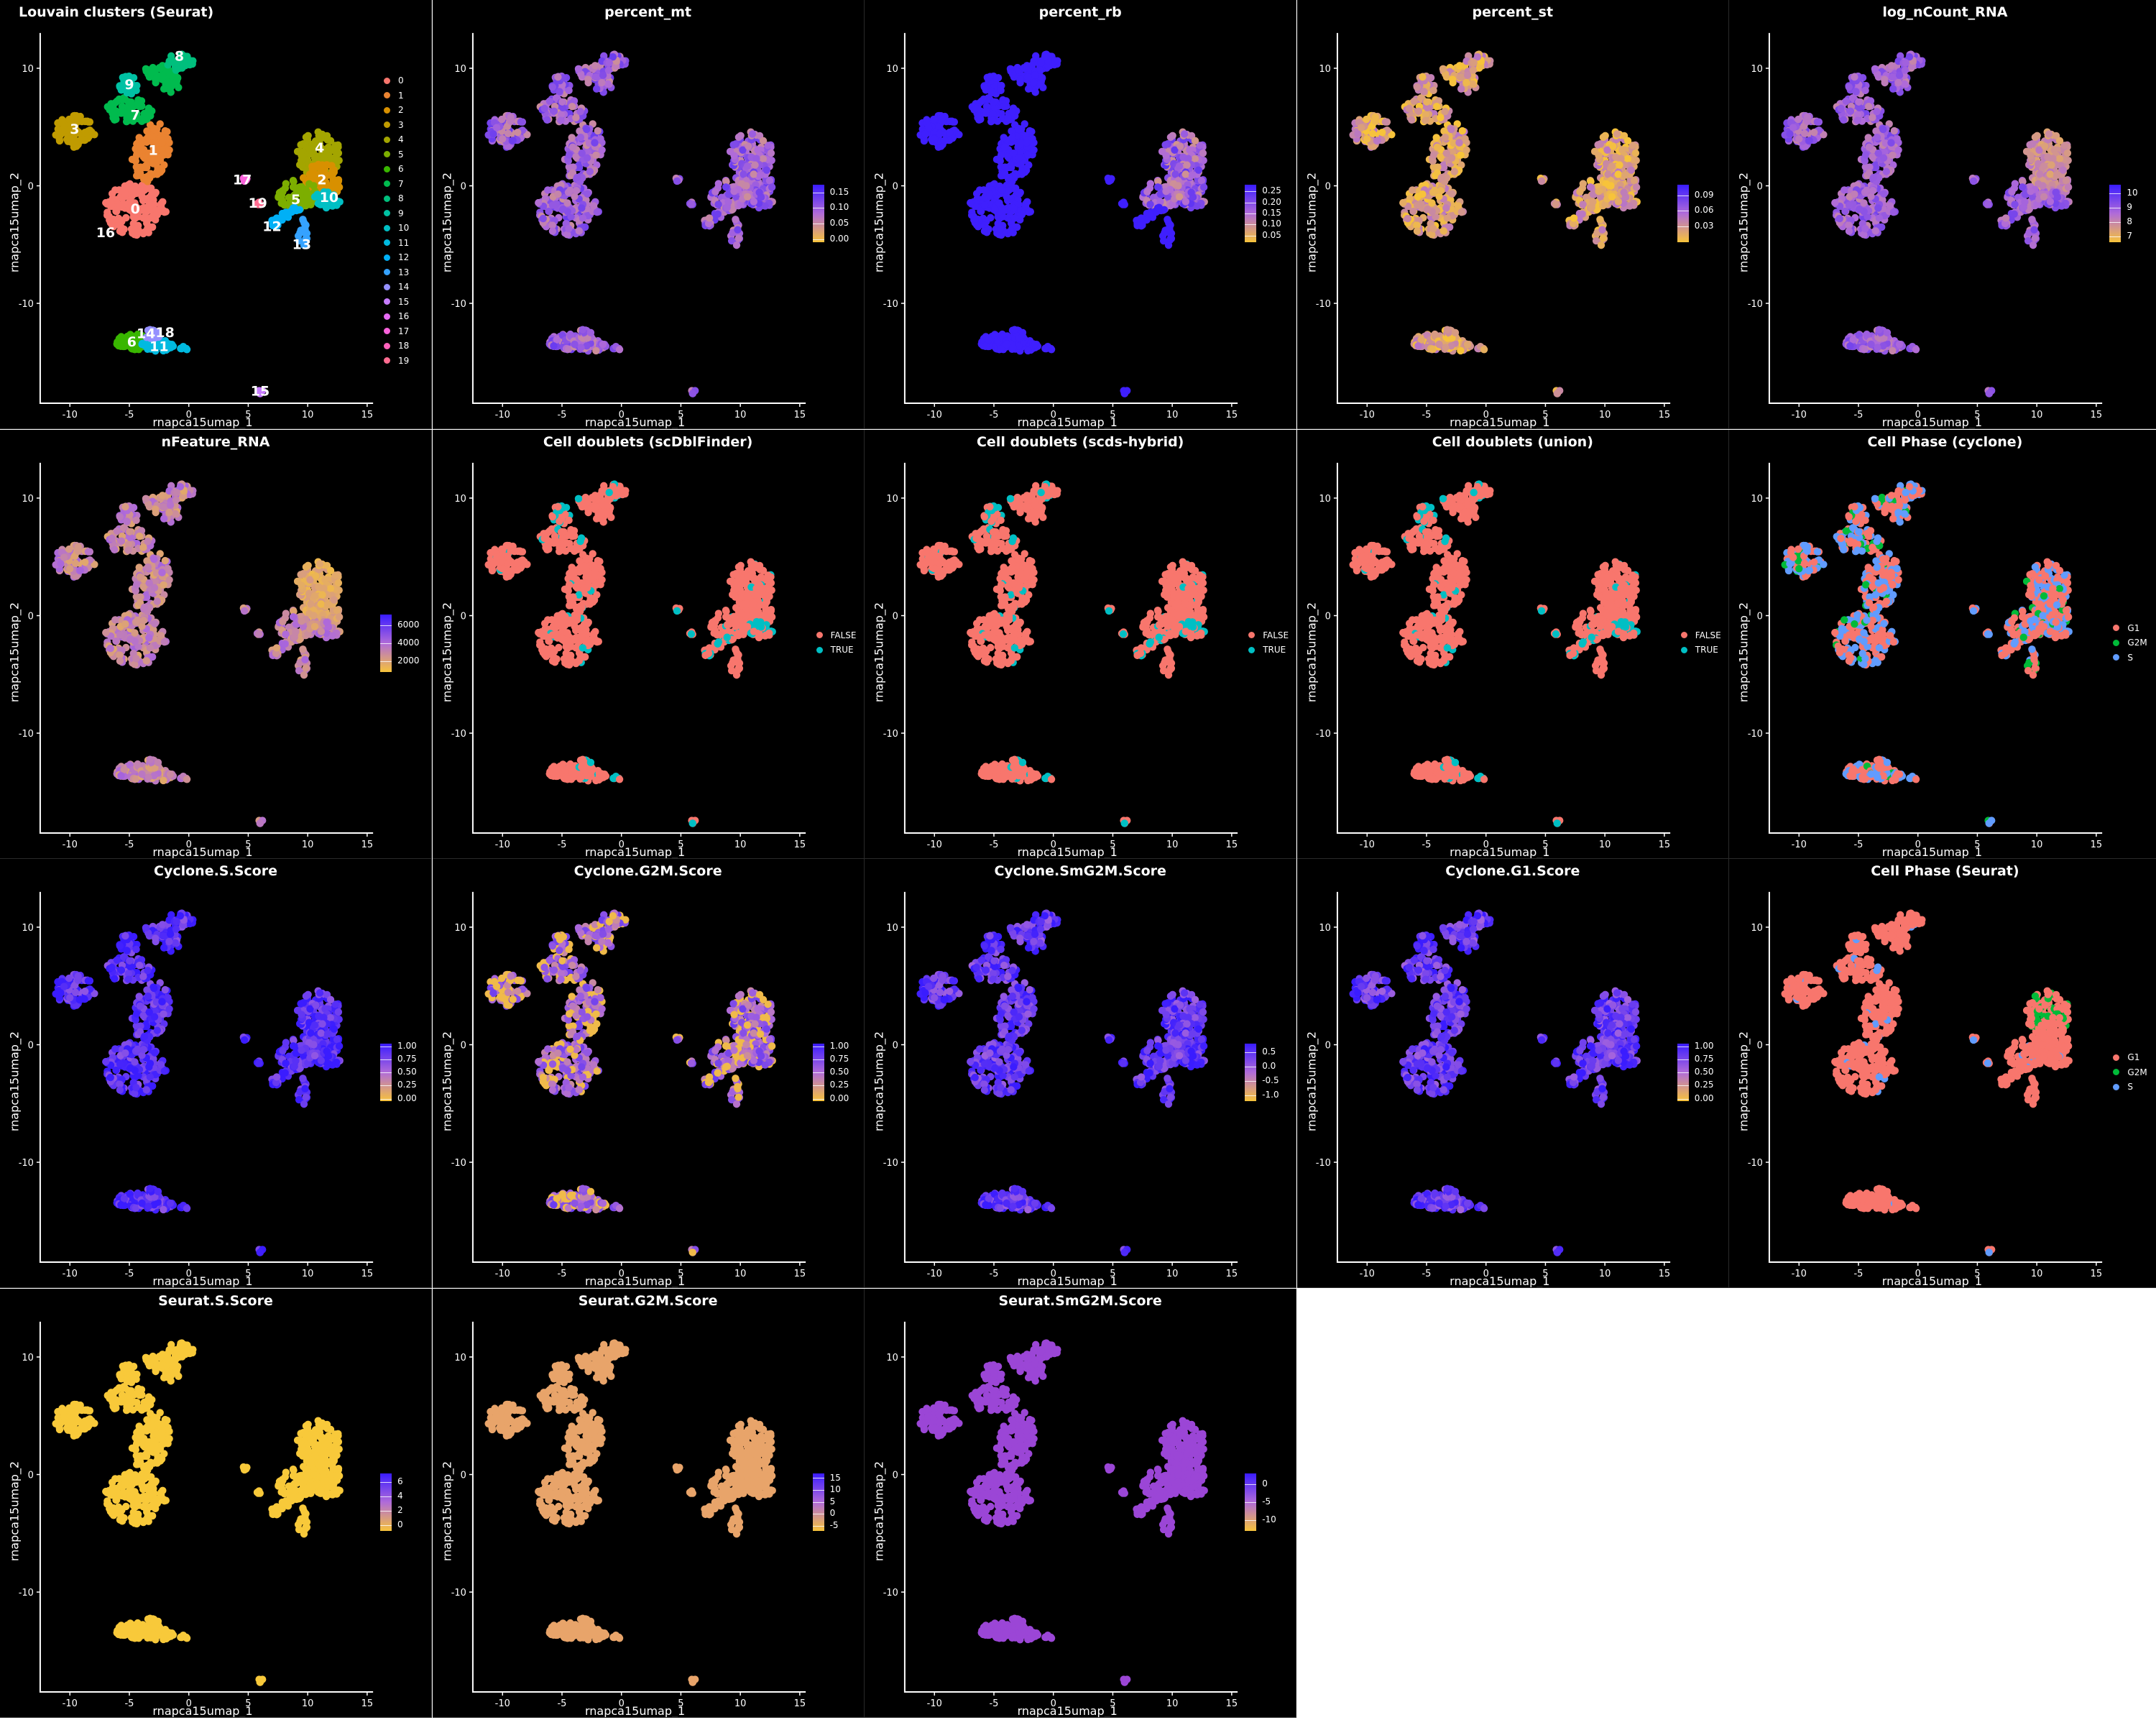 Image resolution: width=2156 pixels, height=1725 pixels. Describe the element at coordinates (1271, 234) in the screenshot. I see `colorbar-tick-label: 0.05` at that location.